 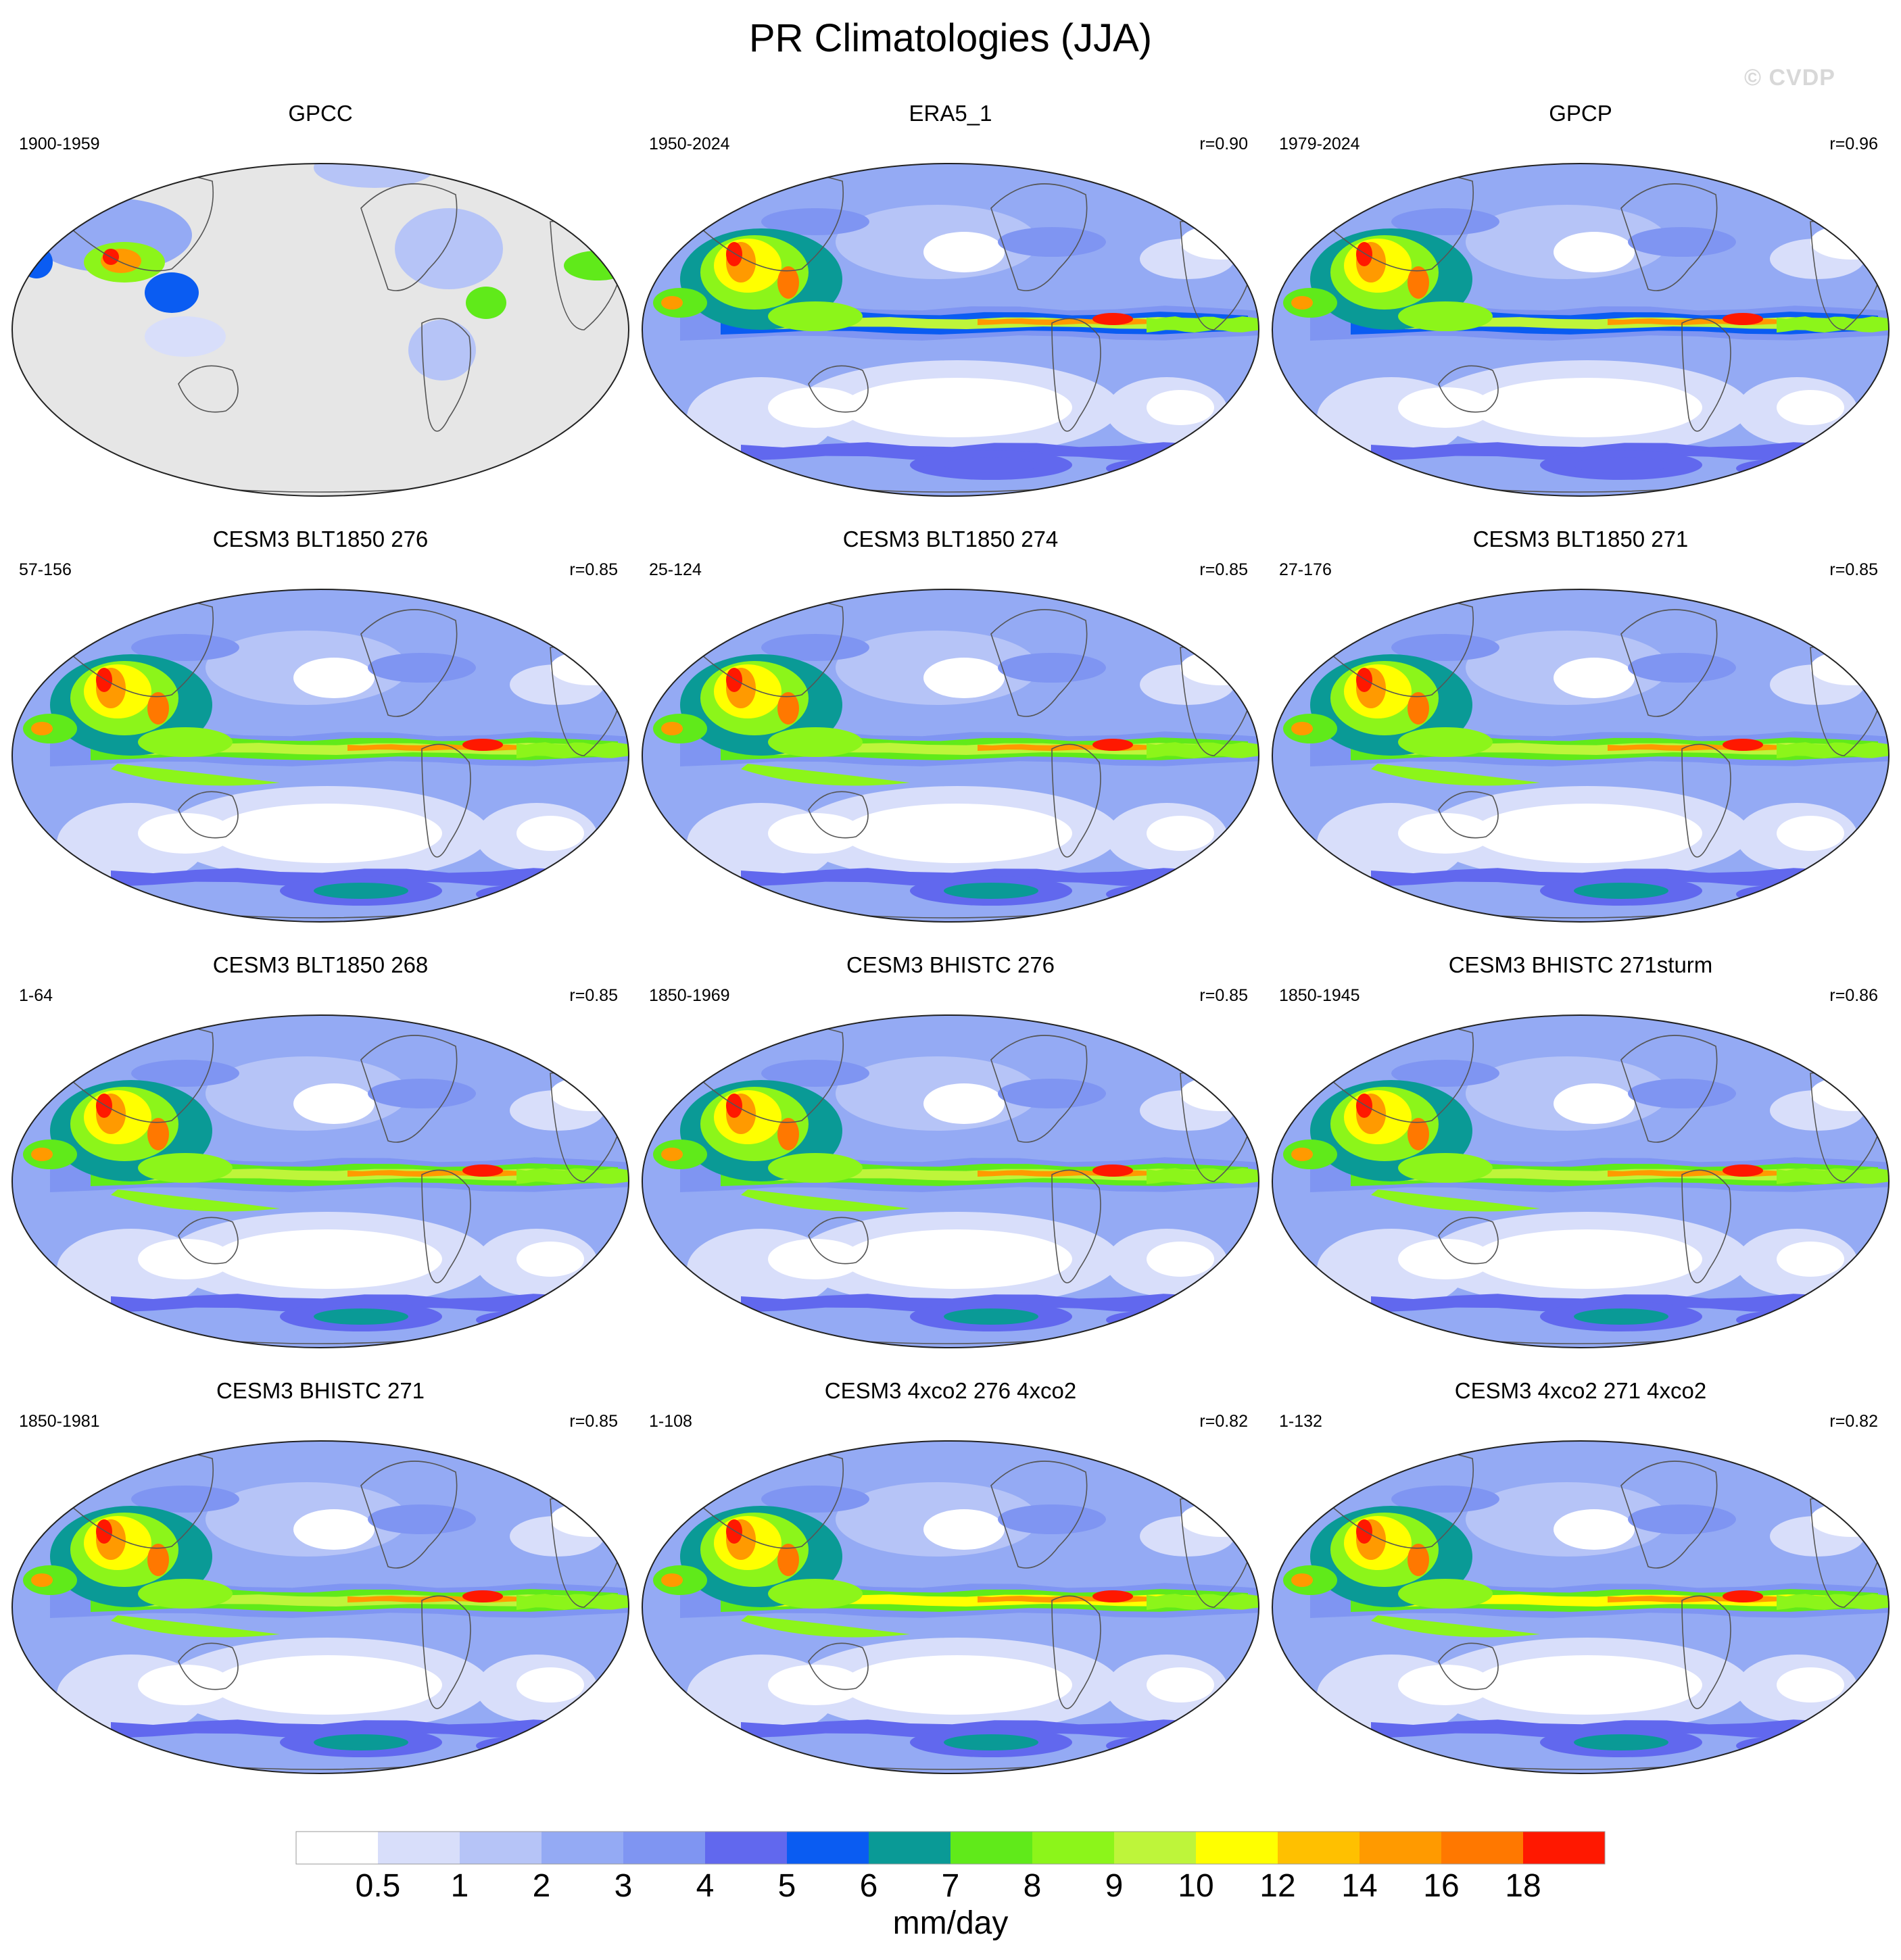 I want to click on panel-period: 1-132, so click(x=1300, y=1421).